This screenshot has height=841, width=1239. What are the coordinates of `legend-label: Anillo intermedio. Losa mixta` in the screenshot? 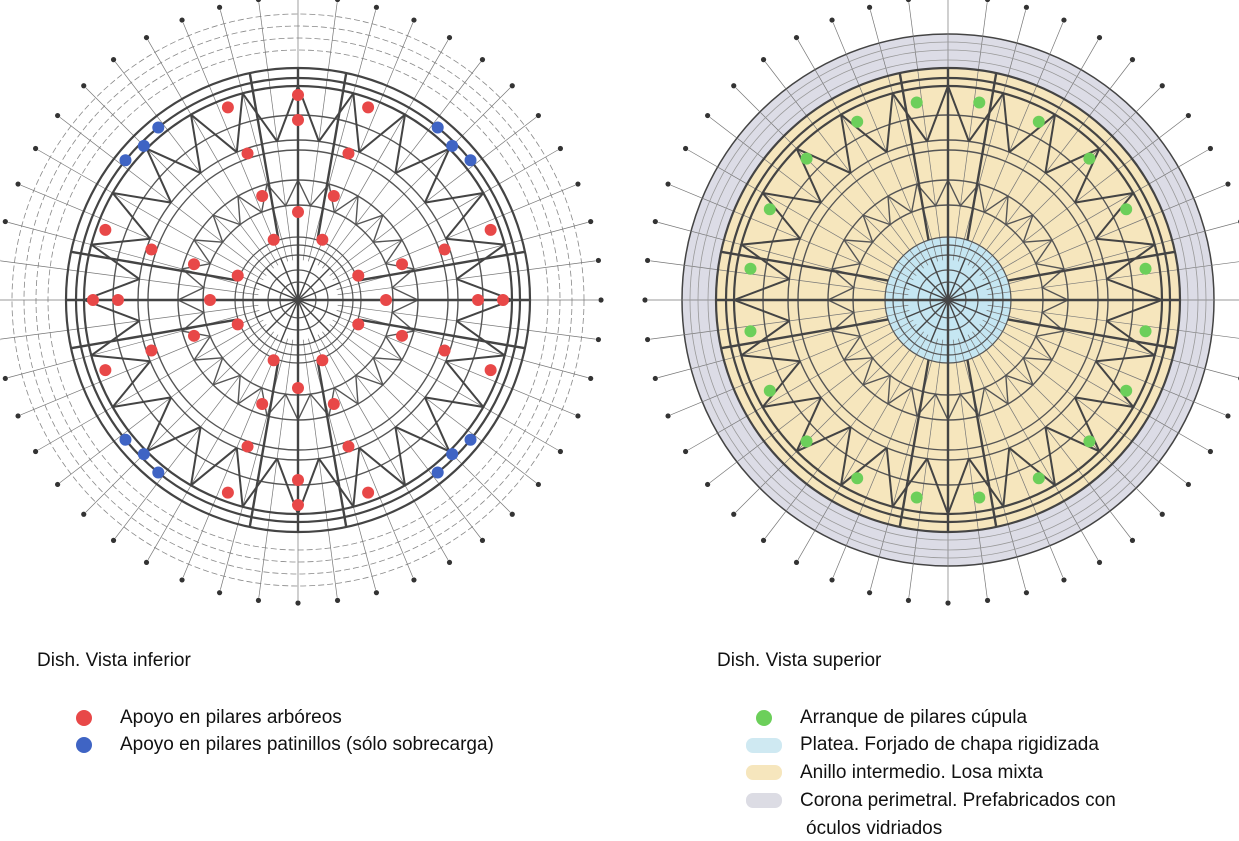 It's located at (921, 772).